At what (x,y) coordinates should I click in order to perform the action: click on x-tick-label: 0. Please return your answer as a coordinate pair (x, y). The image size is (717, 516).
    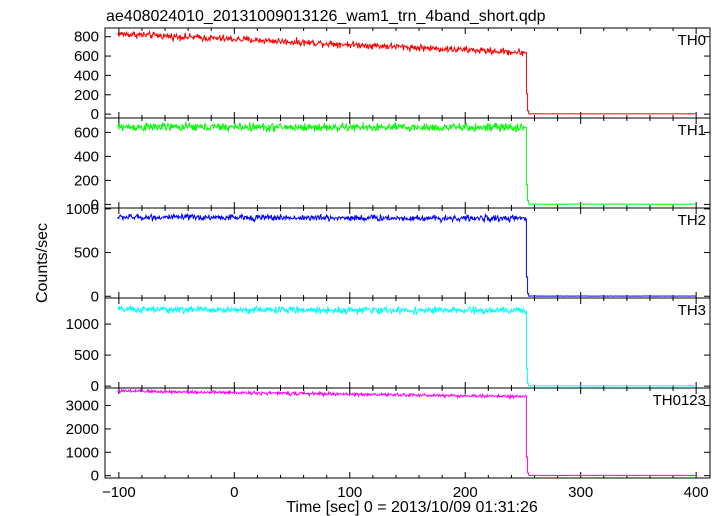
    Looking at the image, I should click on (234, 492).